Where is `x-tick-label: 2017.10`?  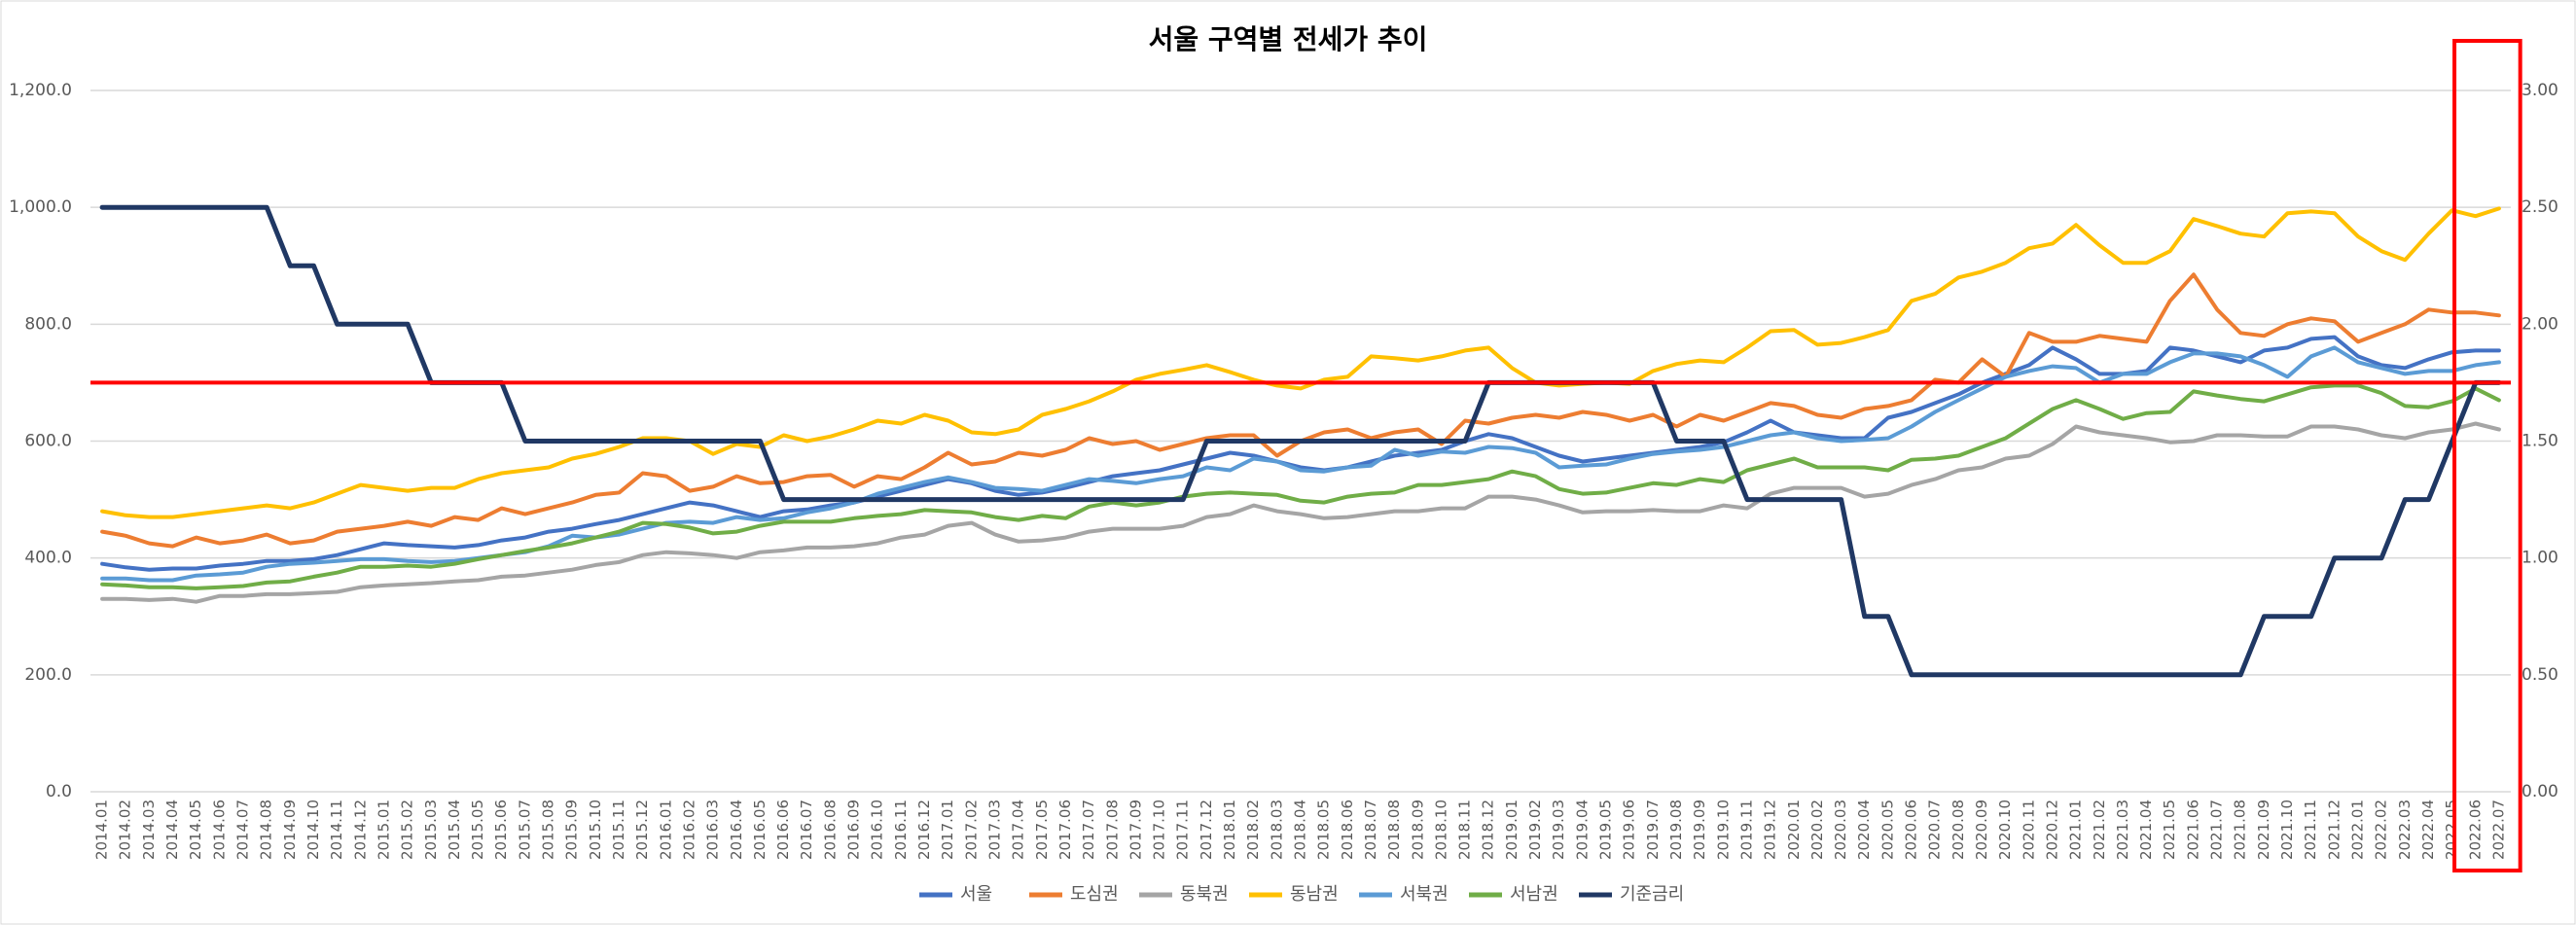 x-tick-label: 2017.10 is located at coordinates (1159, 830).